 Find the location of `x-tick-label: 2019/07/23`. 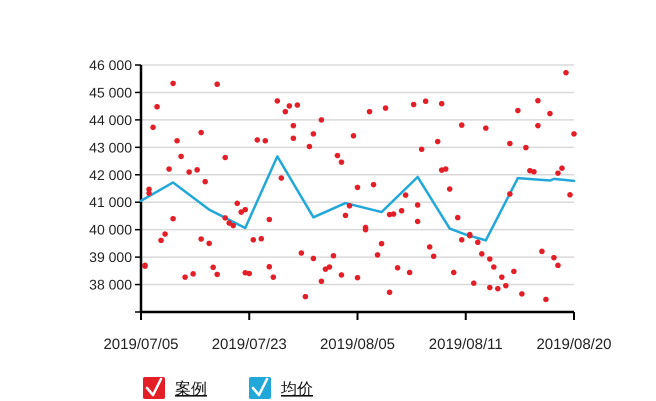

x-tick-label: 2019/07/23 is located at coordinates (249, 344).